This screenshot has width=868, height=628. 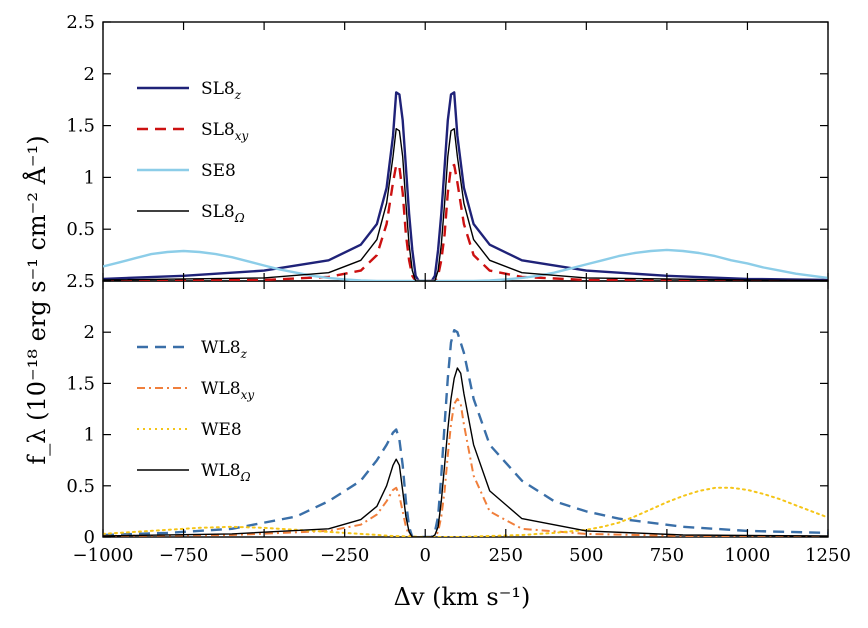 What do you see at coordinates (223, 213) in the screenshot?
I see `top-legend-label-3: SL8Ω` at bounding box center [223, 213].